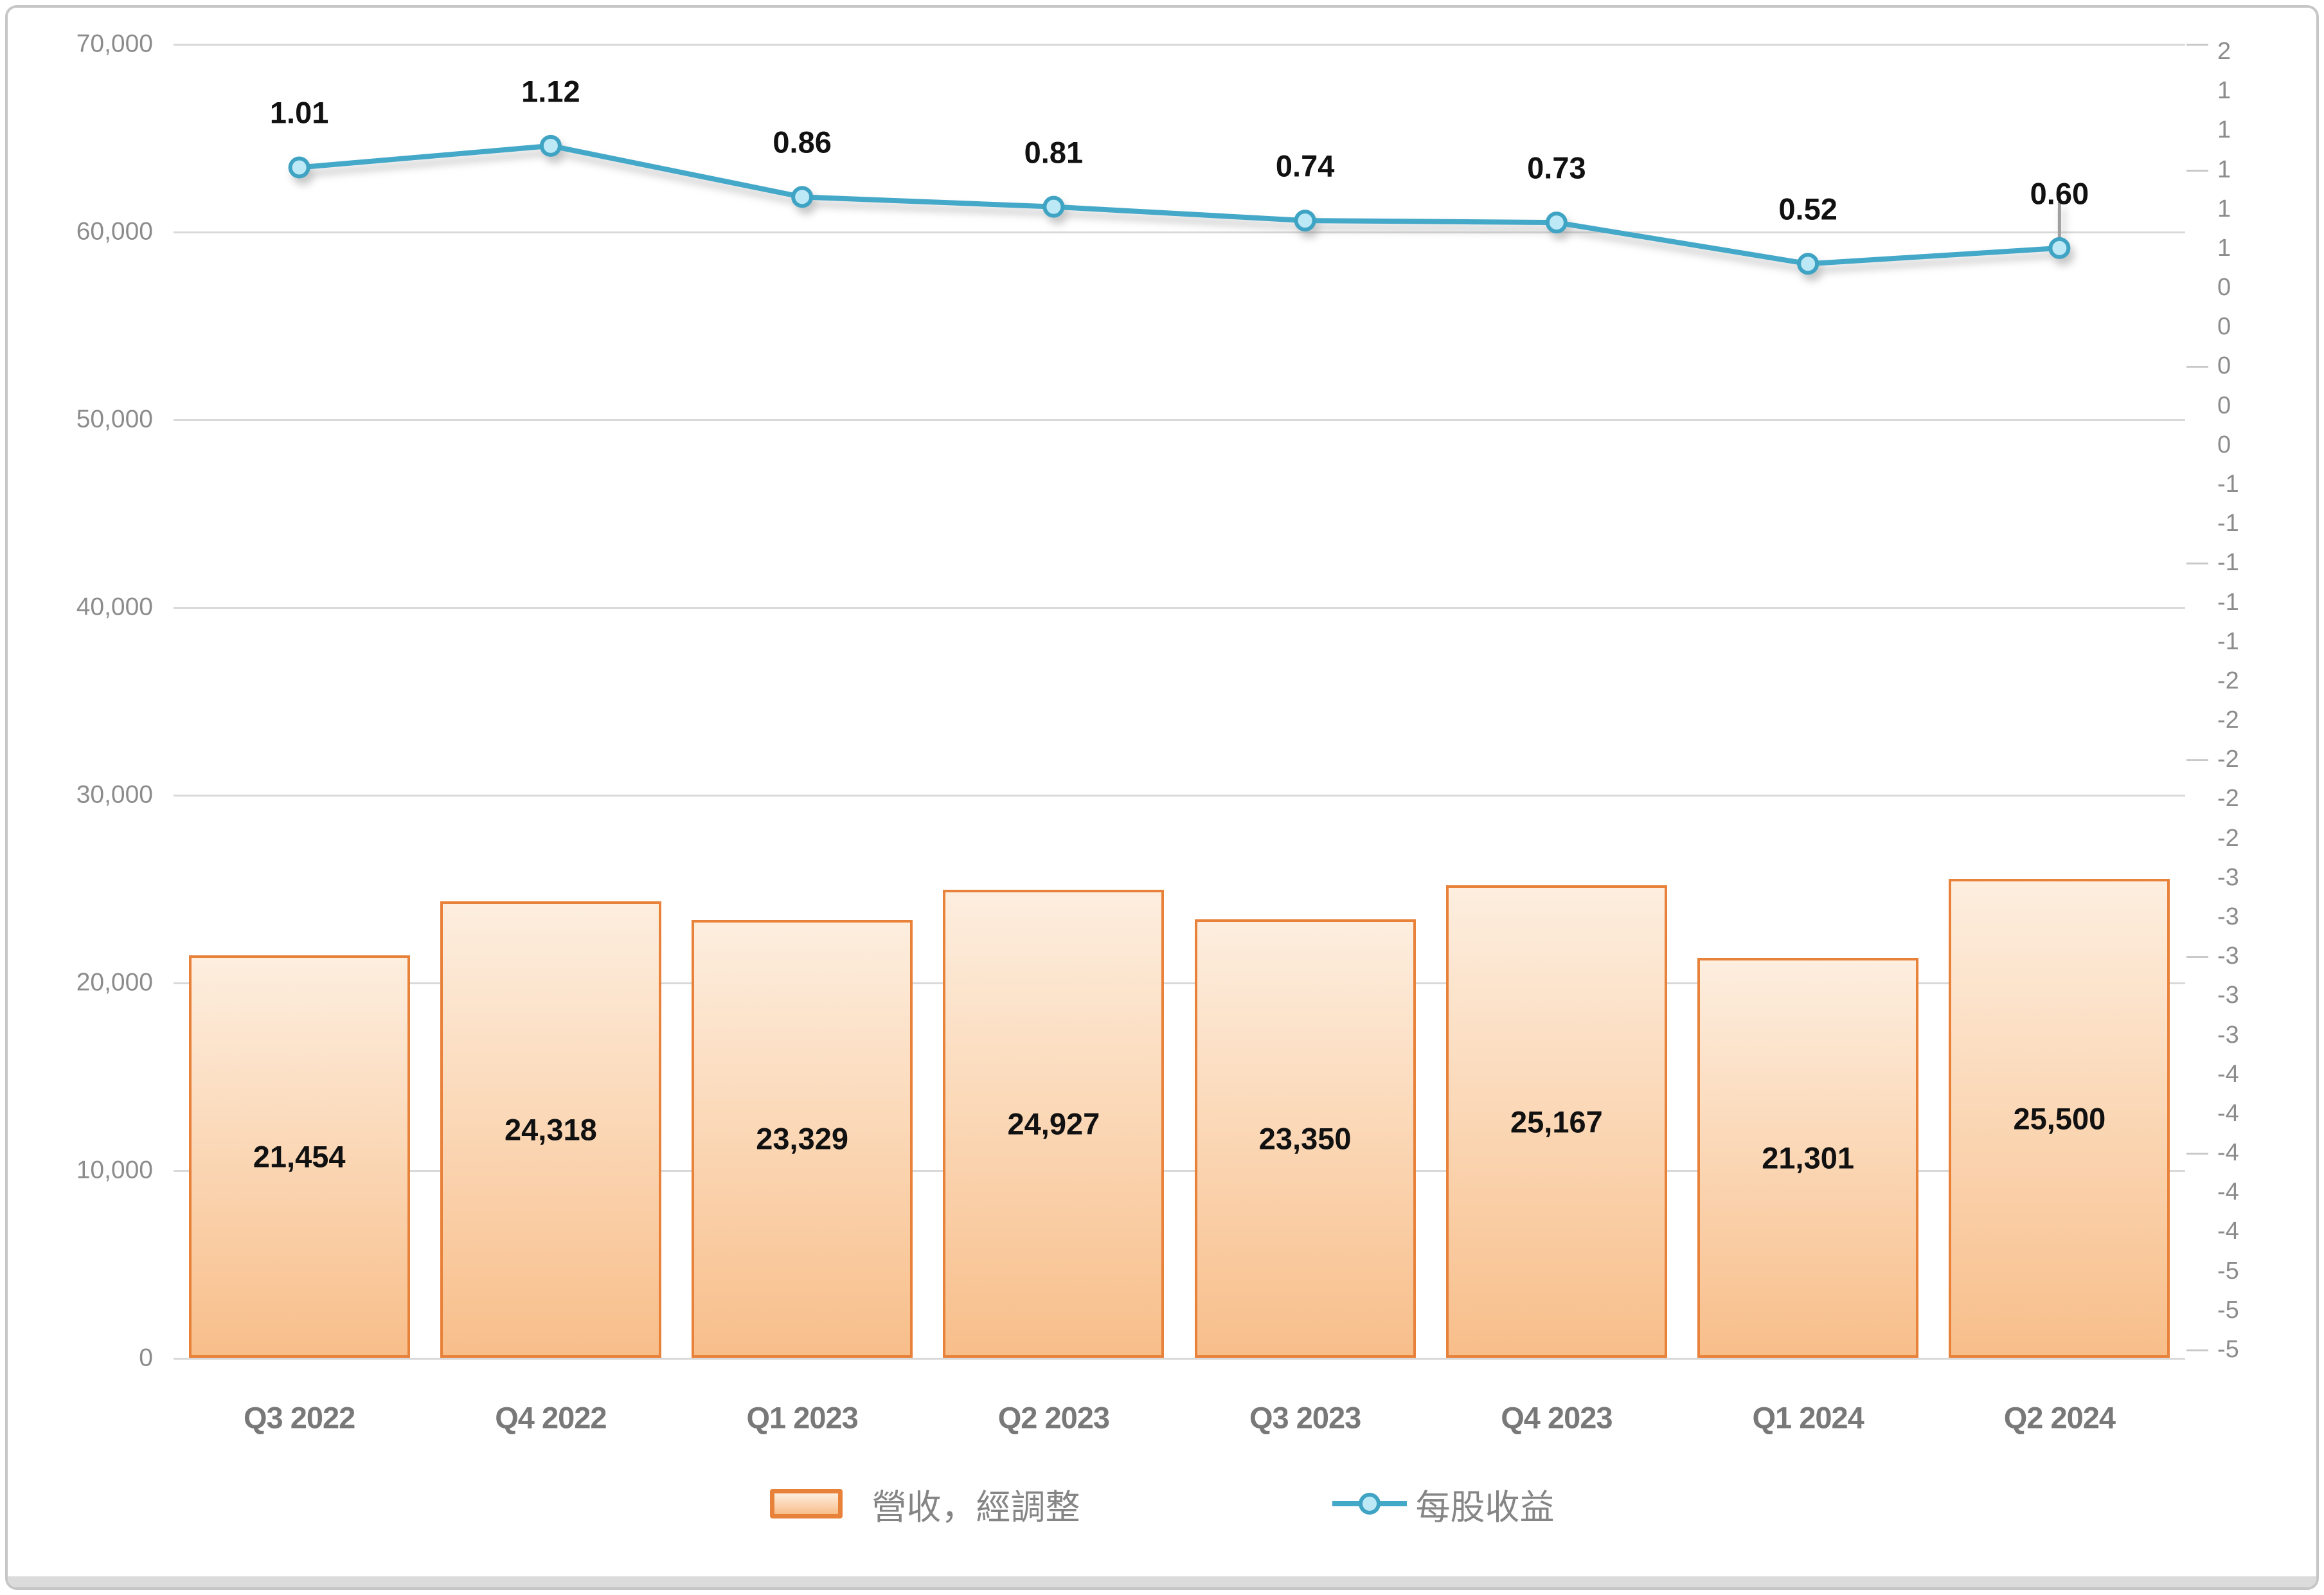 This screenshot has width=2324, height=1595. What do you see at coordinates (114, 794) in the screenshot?
I see `left-axis-label: 30,000` at bounding box center [114, 794].